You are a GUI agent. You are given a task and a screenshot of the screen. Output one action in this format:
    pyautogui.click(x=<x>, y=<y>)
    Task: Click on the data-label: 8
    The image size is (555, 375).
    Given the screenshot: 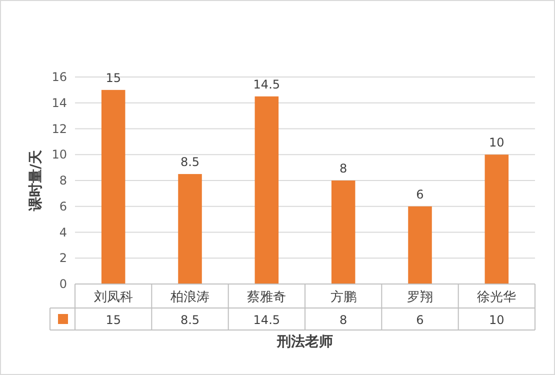 What is the action you would take?
    pyautogui.click(x=344, y=169)
    